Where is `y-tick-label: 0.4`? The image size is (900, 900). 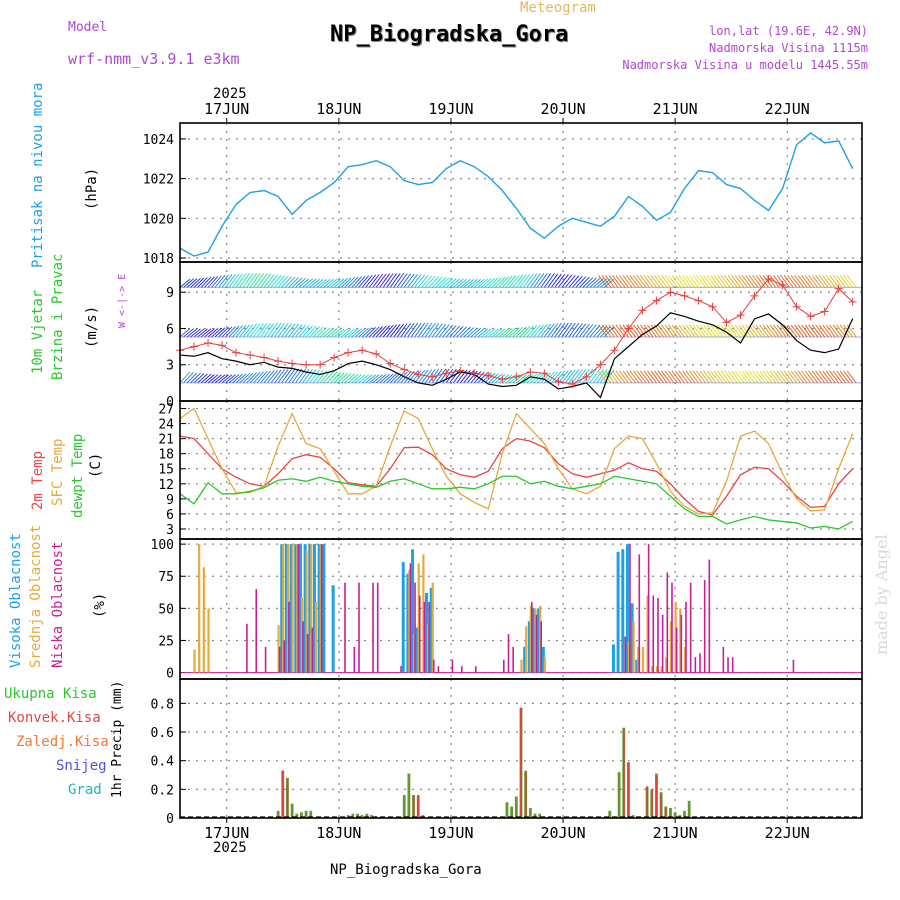 y-tick-label: 0.4 is located at coordinates (163, 762).